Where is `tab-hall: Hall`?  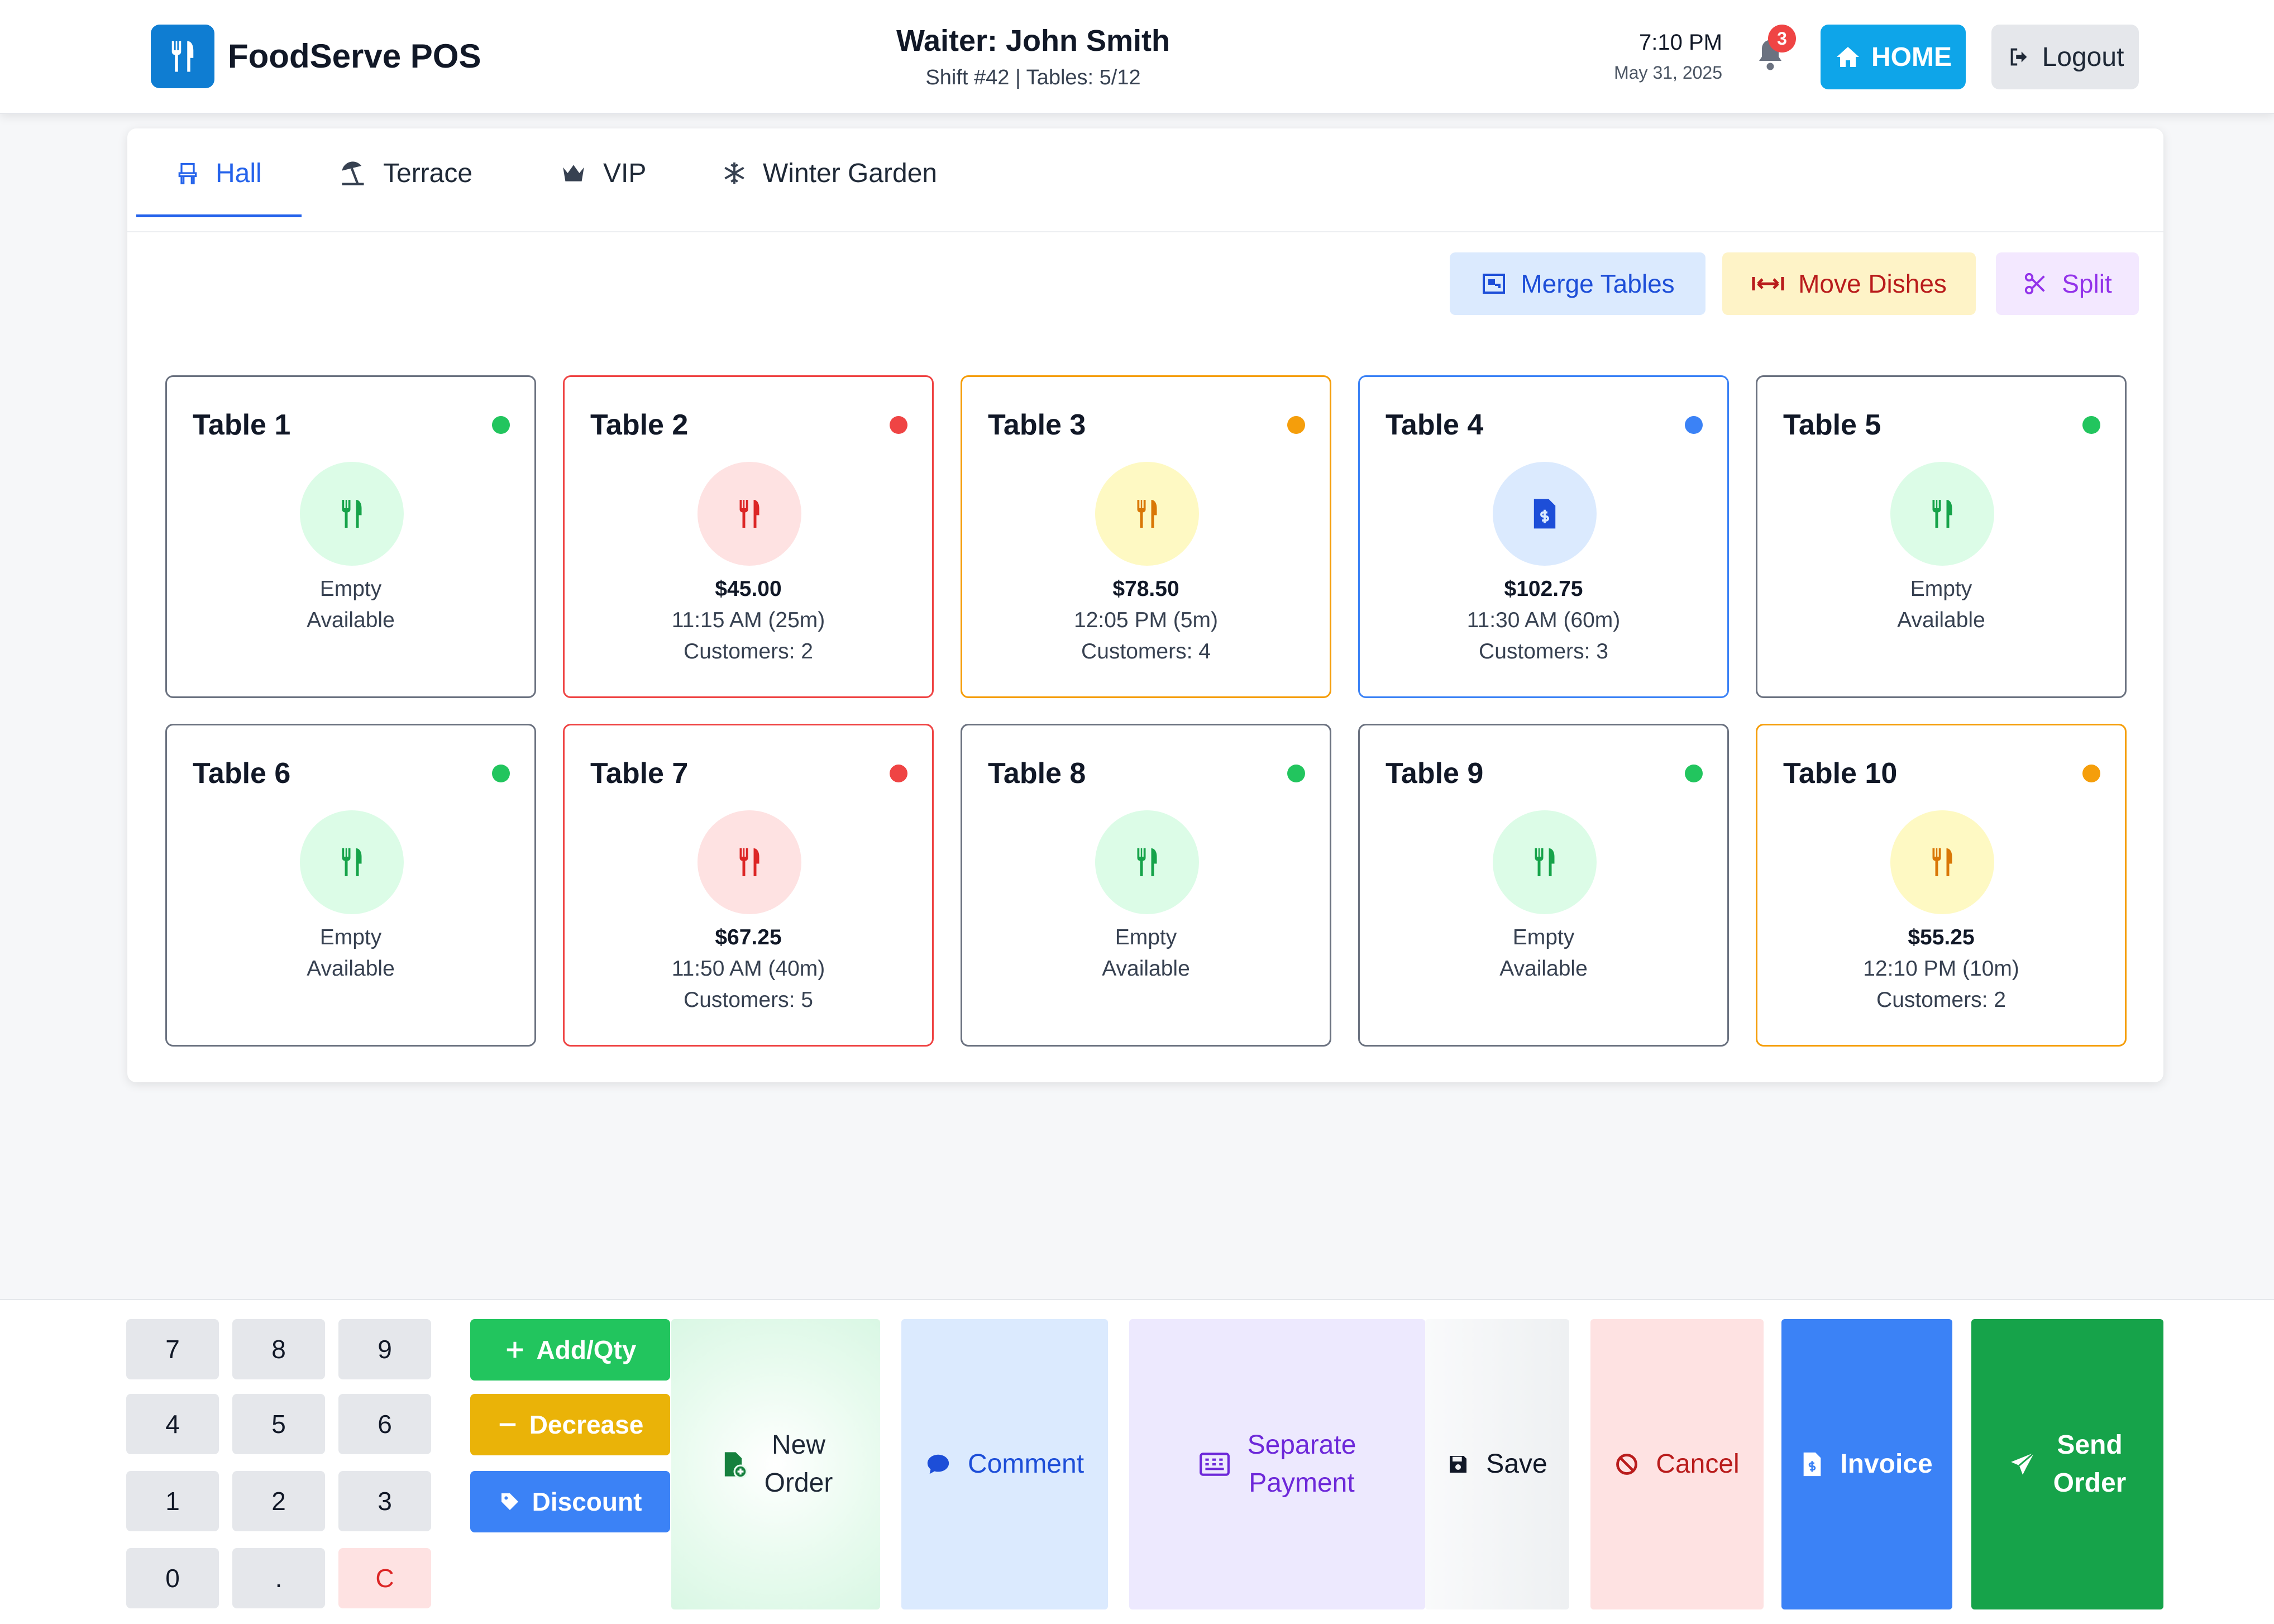 tab-hall: Hall is located at coordinates (218, 173).